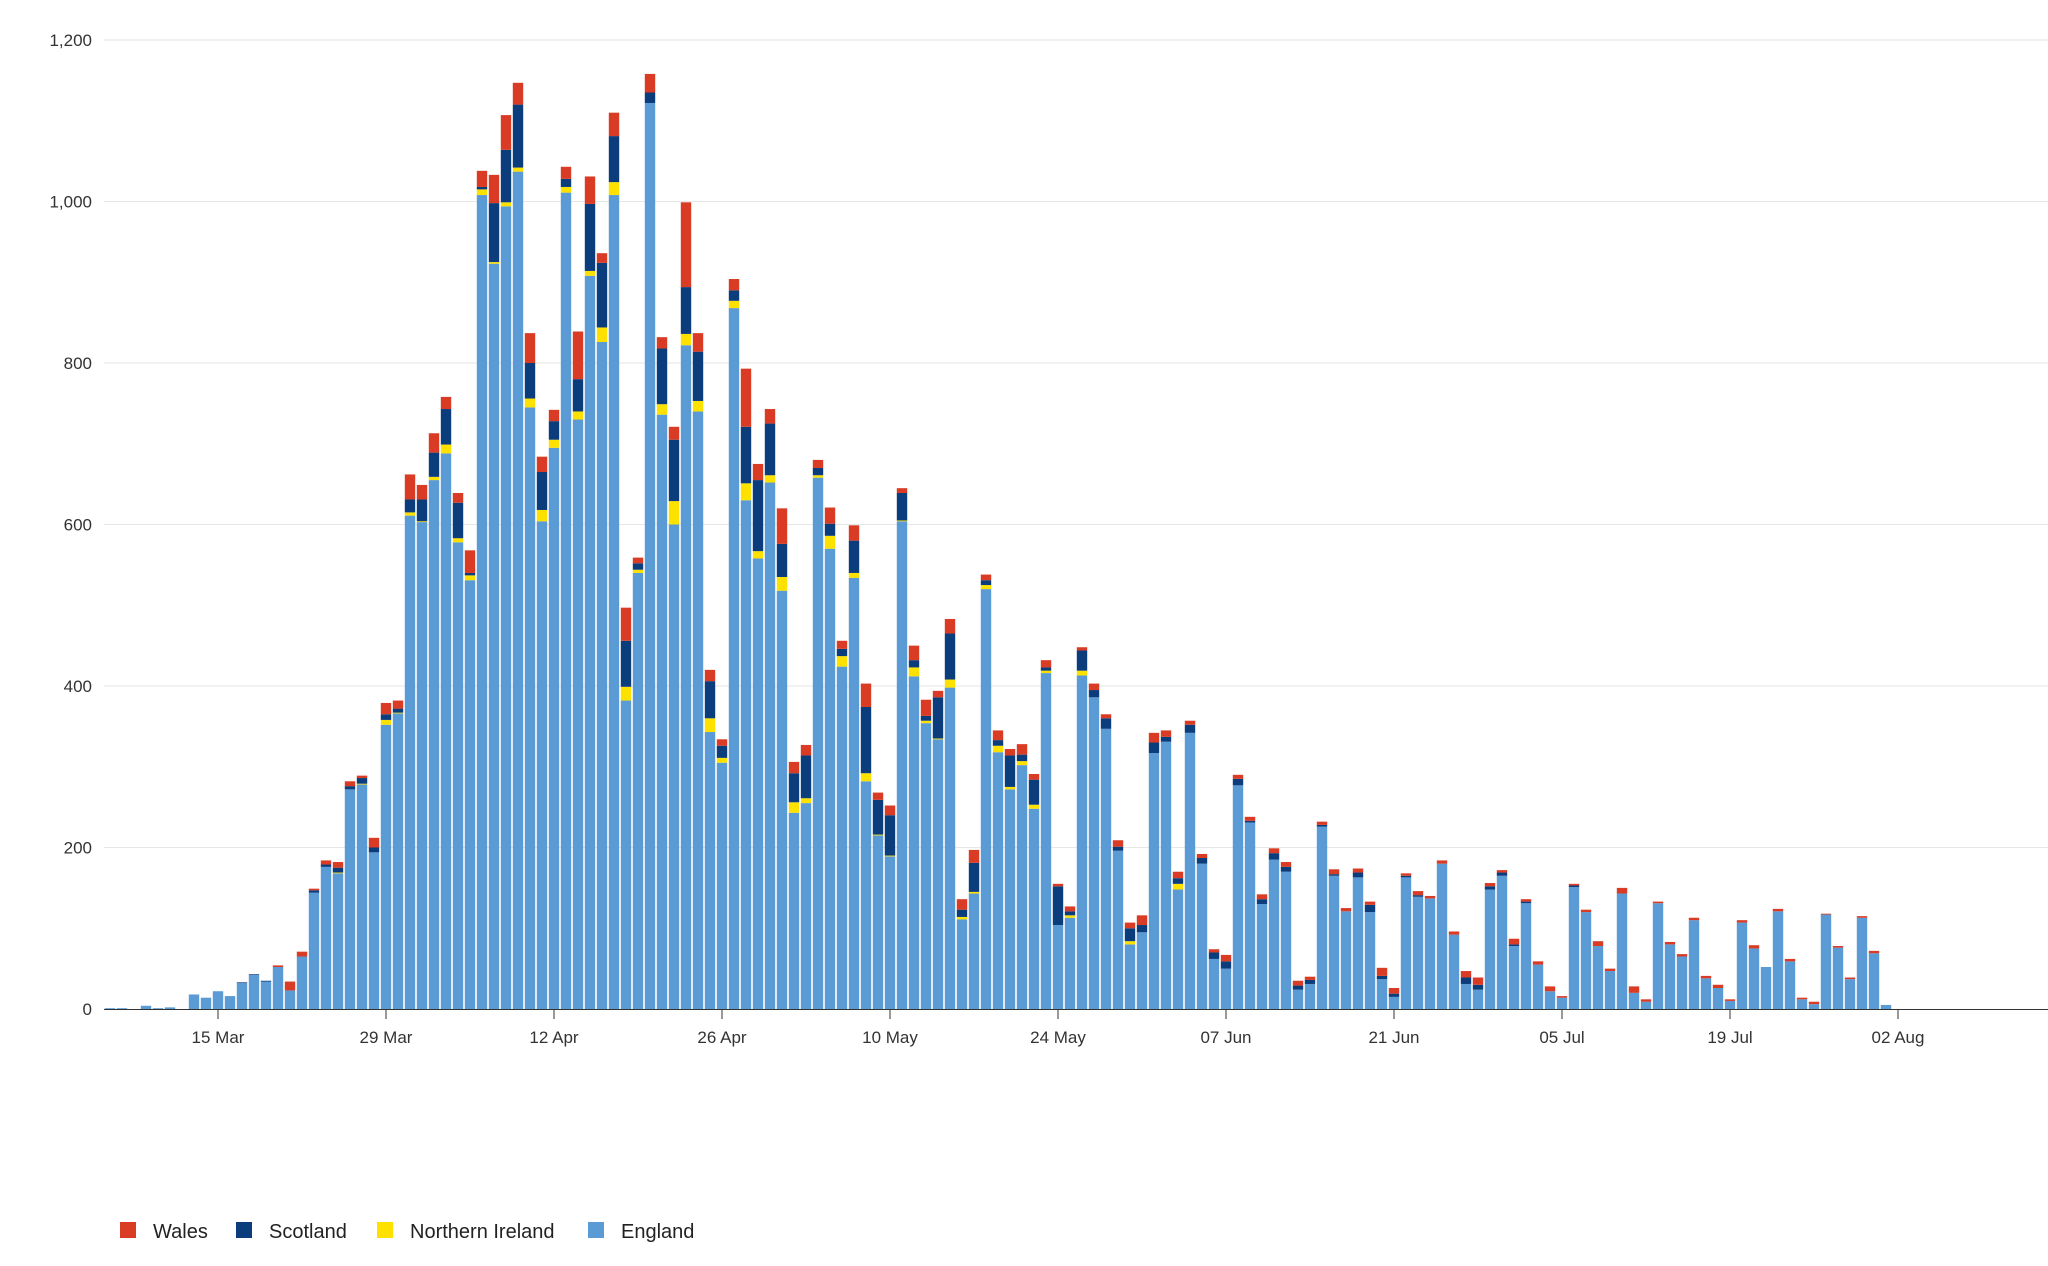 The height and width of the screenshot is (1266, 2048). What do you see at coordinates (385, 1230) in the screenshot?
I see `legend-swatch-northern-ireland` at bounding box center [385, 1230].